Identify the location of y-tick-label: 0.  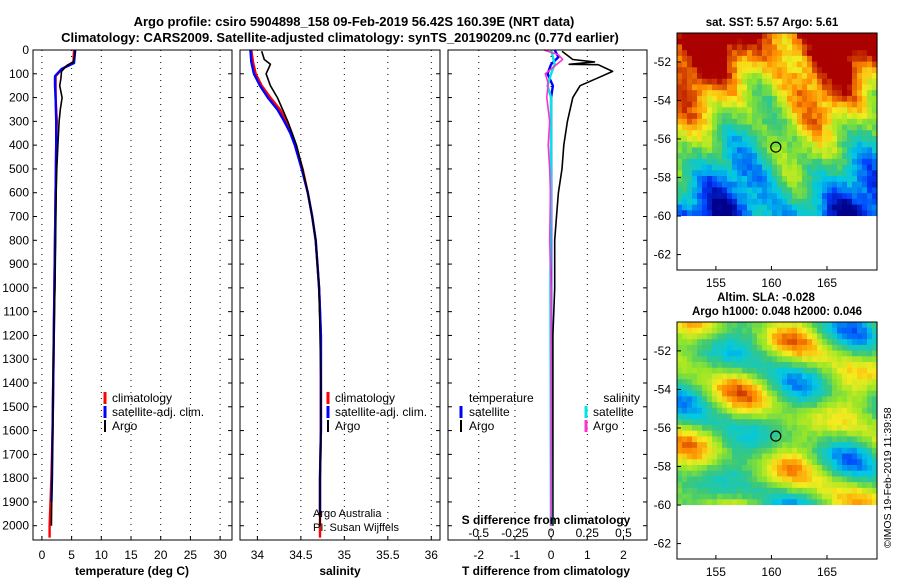
(25, 50).